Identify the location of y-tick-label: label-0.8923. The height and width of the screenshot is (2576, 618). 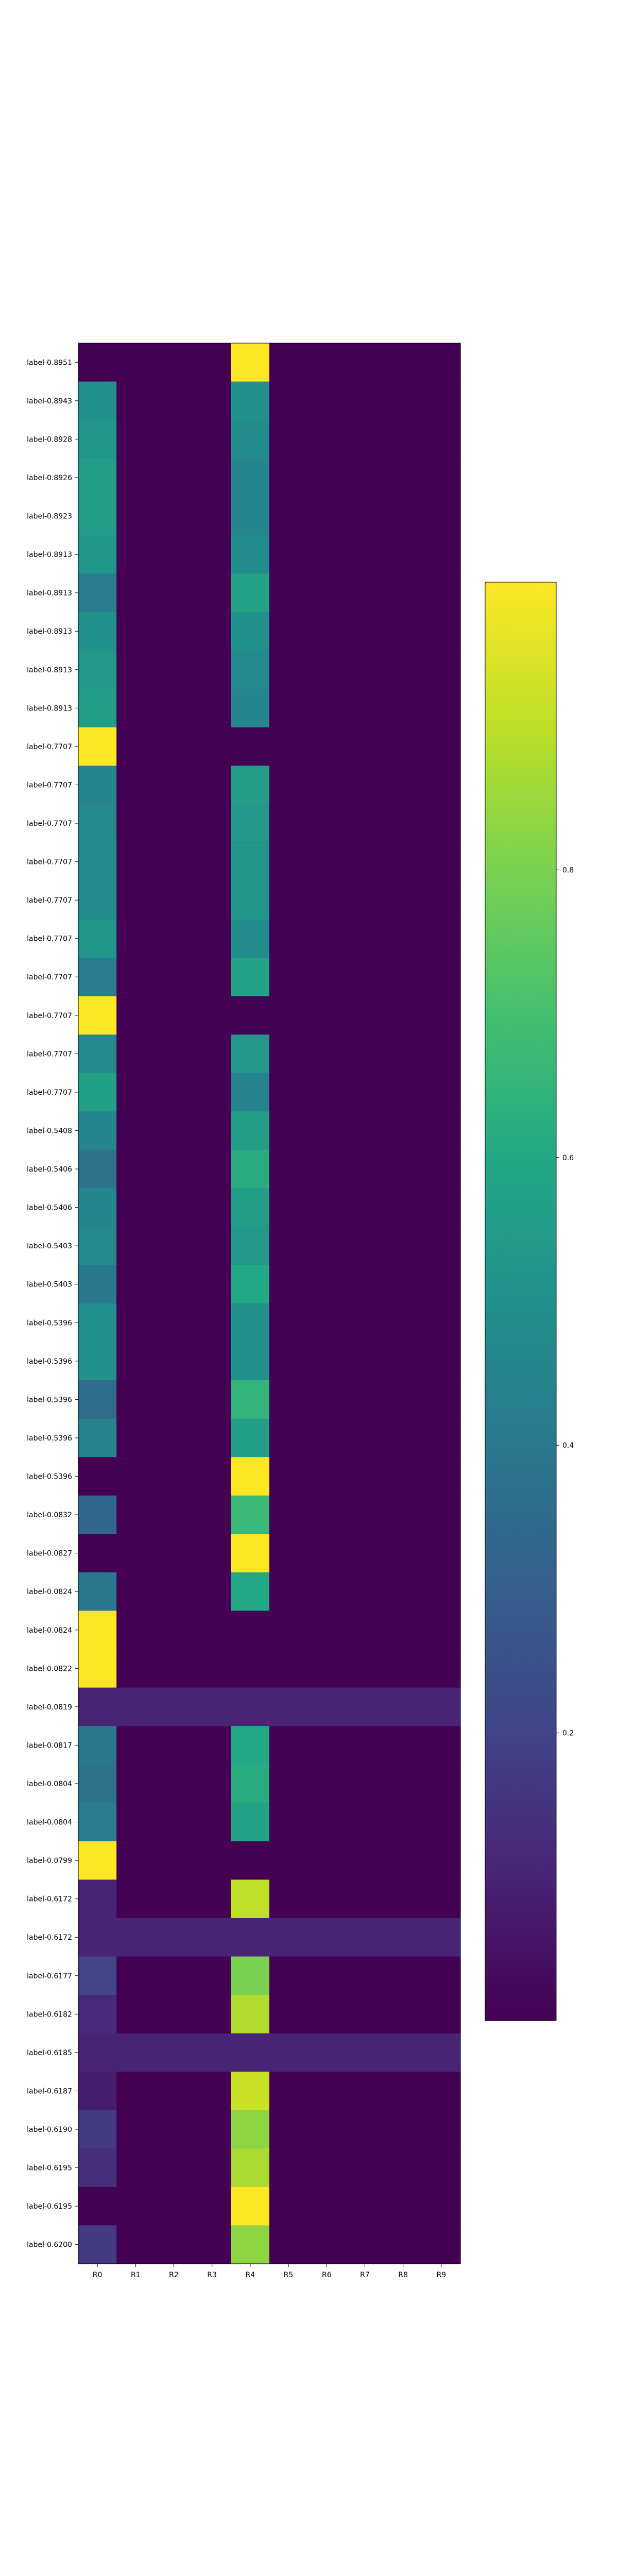
(49, 517).